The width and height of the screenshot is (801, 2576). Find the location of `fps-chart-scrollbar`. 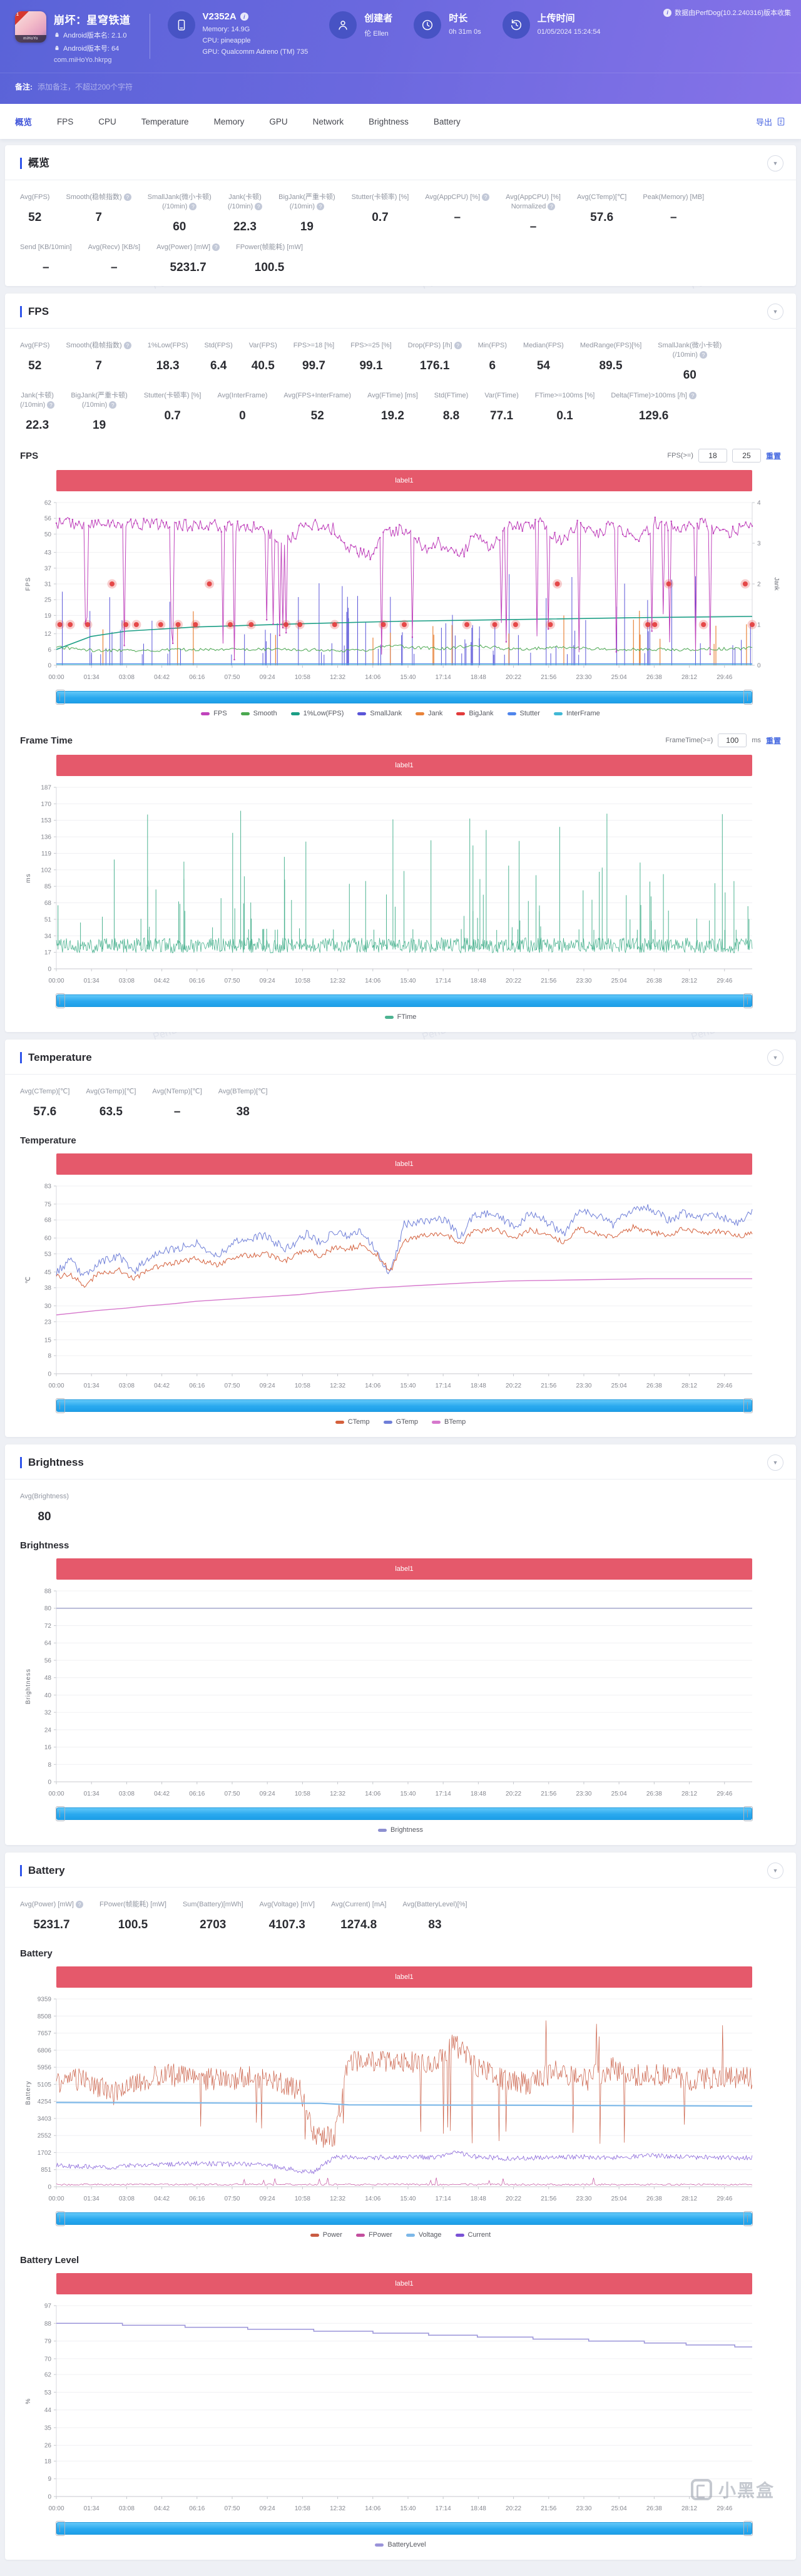

fps-chart-scrollbar is located at coordinates (404, 698).